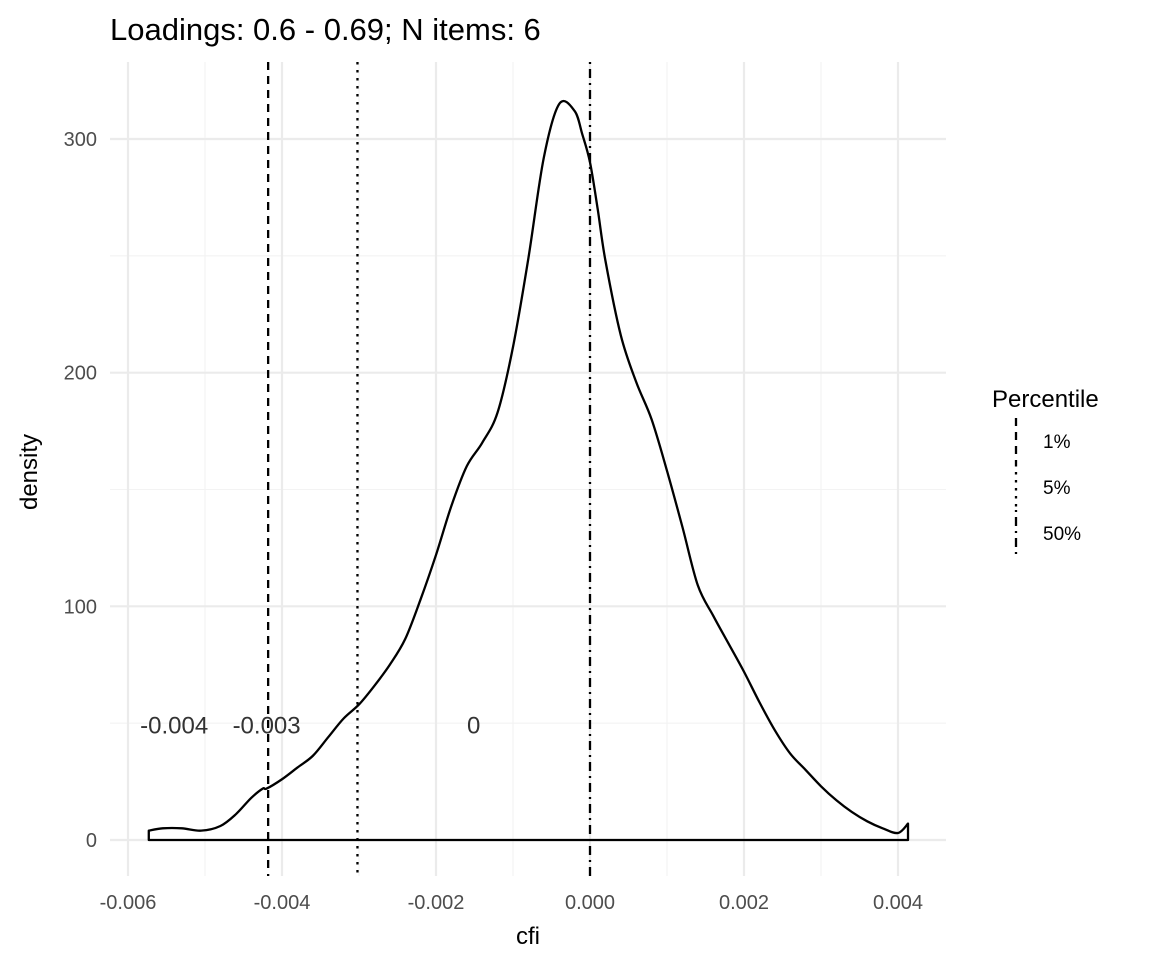 The image size is (1152, 960). What do you see at coordinates (80, 140) in the screenshot?
I see `y-tick-label: 300` at bounding box center [80, 140].